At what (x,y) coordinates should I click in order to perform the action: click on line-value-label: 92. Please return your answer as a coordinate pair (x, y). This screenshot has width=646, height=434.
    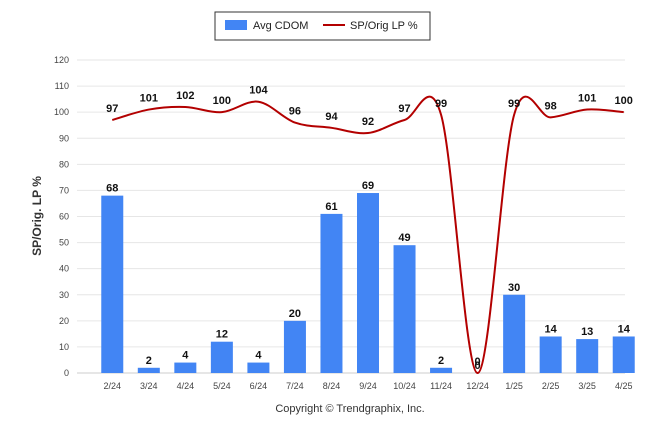
    Looking at the image, I should click on (368, 122).